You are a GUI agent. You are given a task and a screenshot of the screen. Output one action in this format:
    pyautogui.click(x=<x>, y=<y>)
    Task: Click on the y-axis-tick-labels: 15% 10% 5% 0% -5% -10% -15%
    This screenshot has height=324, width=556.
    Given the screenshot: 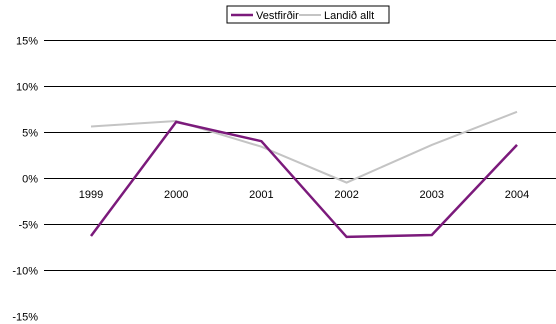 What is the action you would take?
    pyautogui.click(x=25, y=180)
    